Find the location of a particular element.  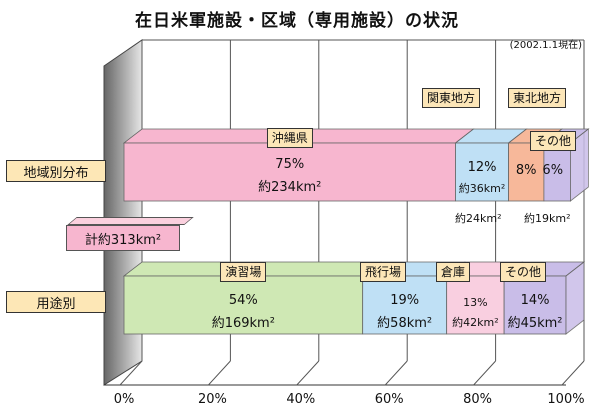

seg-area-tohoku: 約24km² is located at coordinates (478, 218).